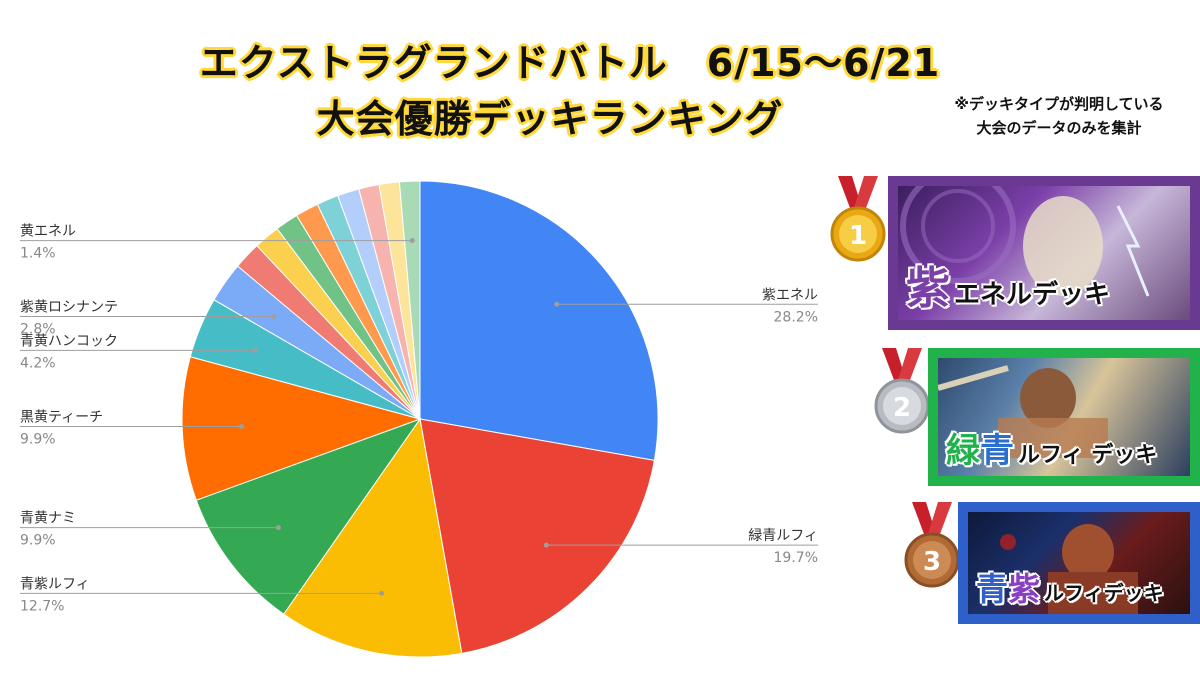 The height and width of the screenshot is (675, 1200). I want to click on rank-2-art: 緑青 ルフィ デッキ, so click(1064, 417).